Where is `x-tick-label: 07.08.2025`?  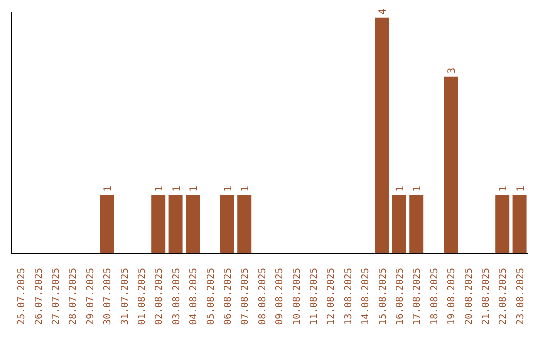
x-tick-label: 07.08.2025 is located at coordinates (246, 297).